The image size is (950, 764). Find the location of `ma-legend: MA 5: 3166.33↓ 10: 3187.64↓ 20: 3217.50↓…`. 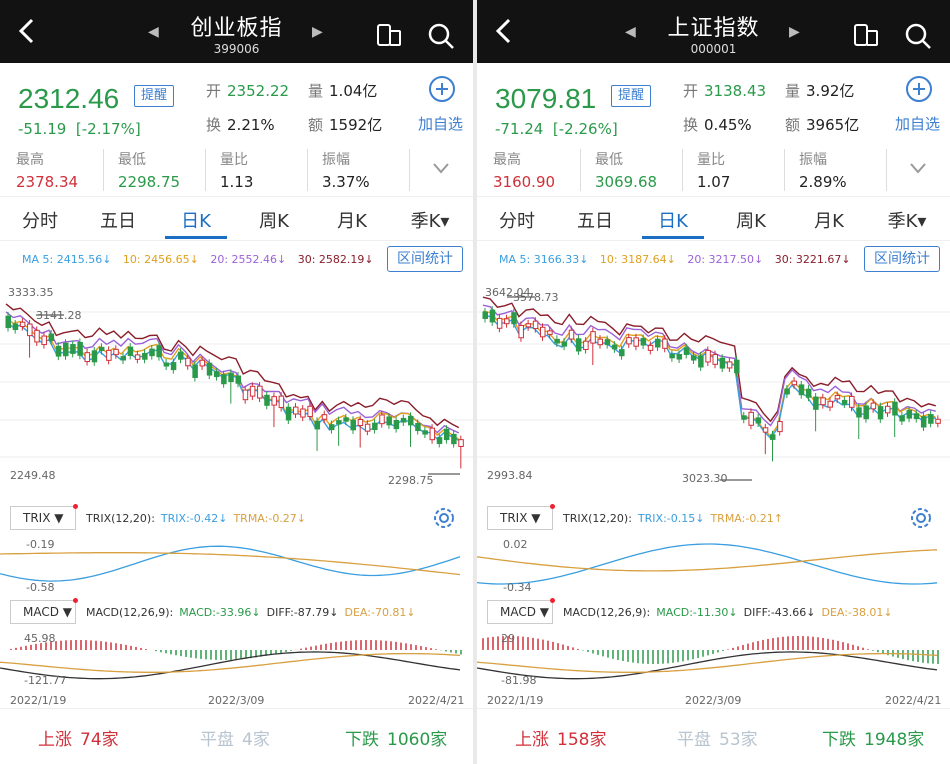

ma-legend: MA 5: 3166.33↓ 10: 3187.64↓ 20: 3217.50↓… is located at coordinates (679, 259).